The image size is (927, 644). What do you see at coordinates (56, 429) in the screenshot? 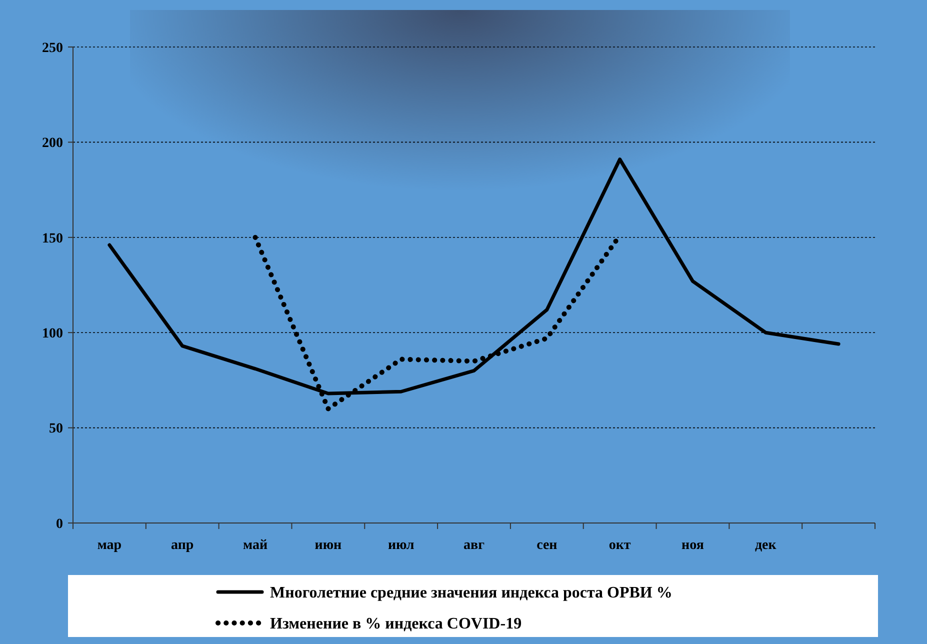
I see `y-tick-label: 50` at bounding box center [56, 429].